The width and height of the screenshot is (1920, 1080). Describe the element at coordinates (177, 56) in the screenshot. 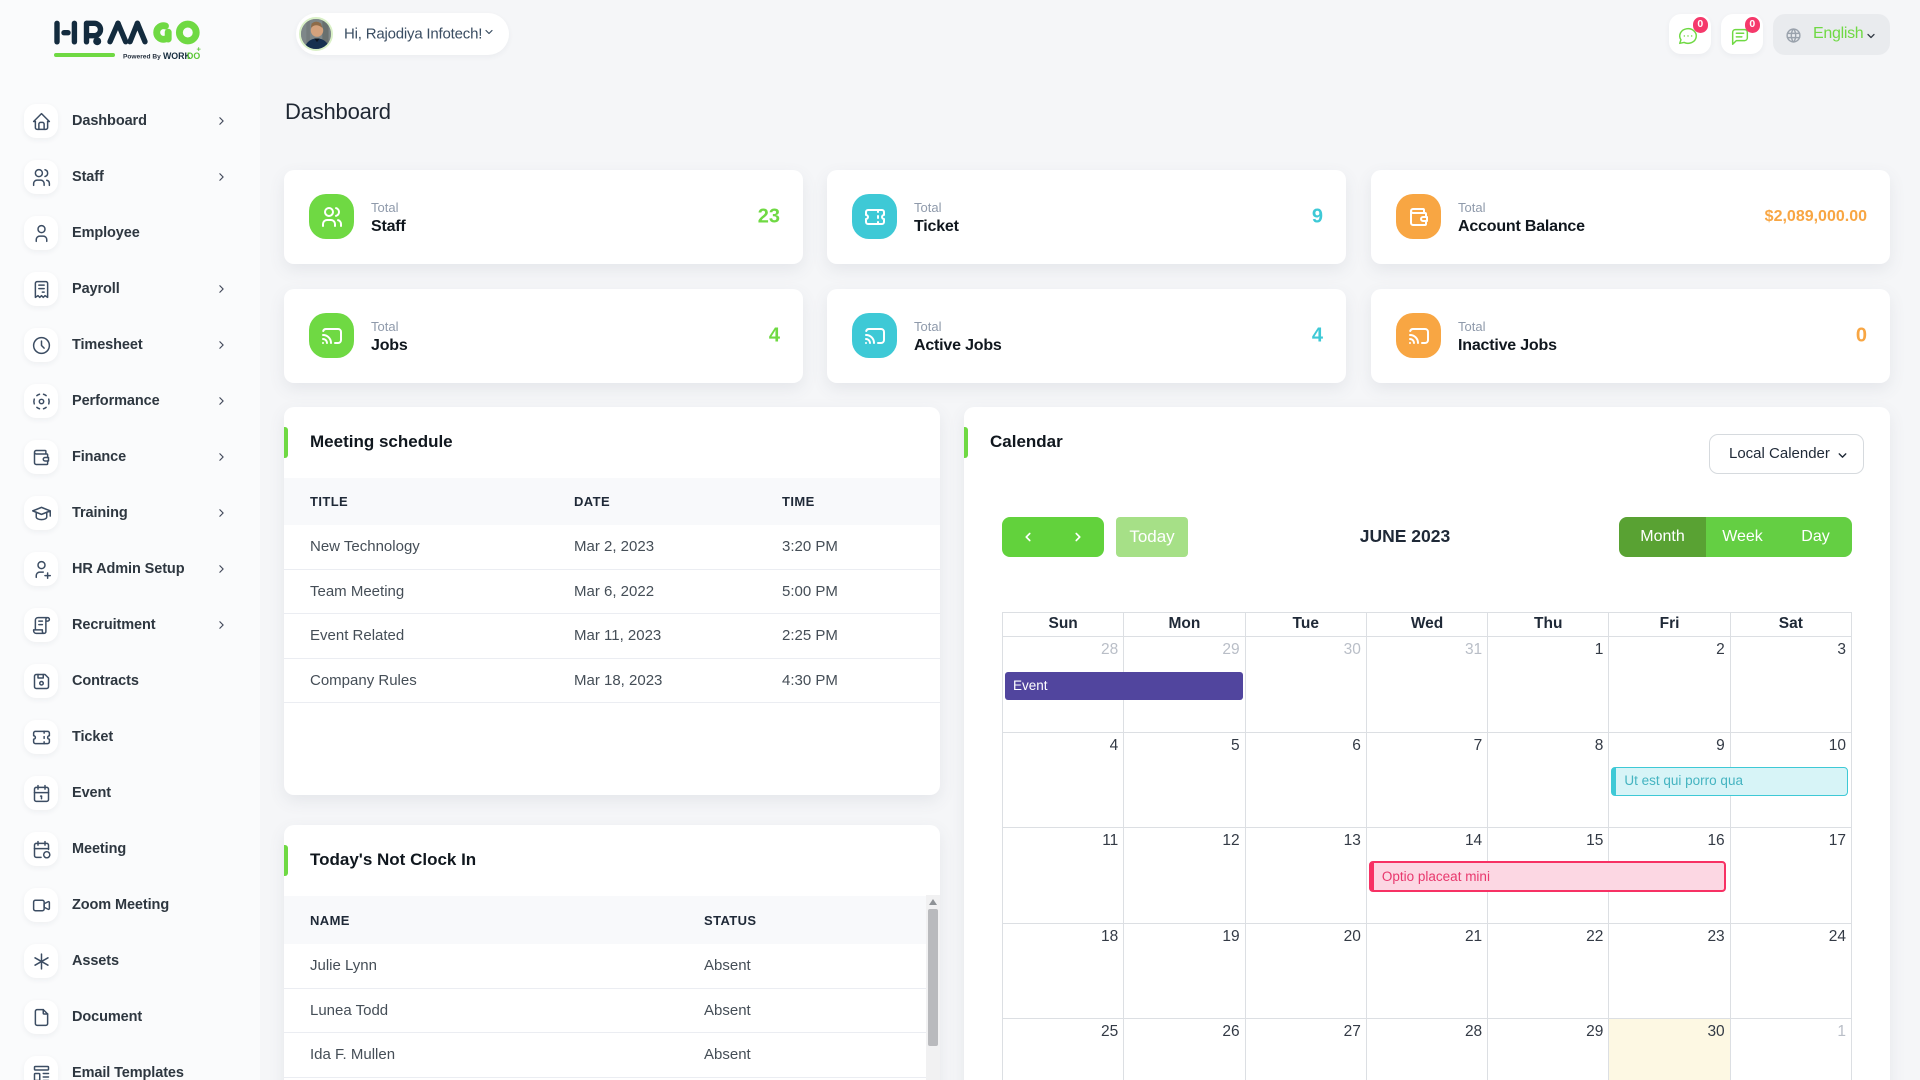

I see `svg-text: WORK` at that location.